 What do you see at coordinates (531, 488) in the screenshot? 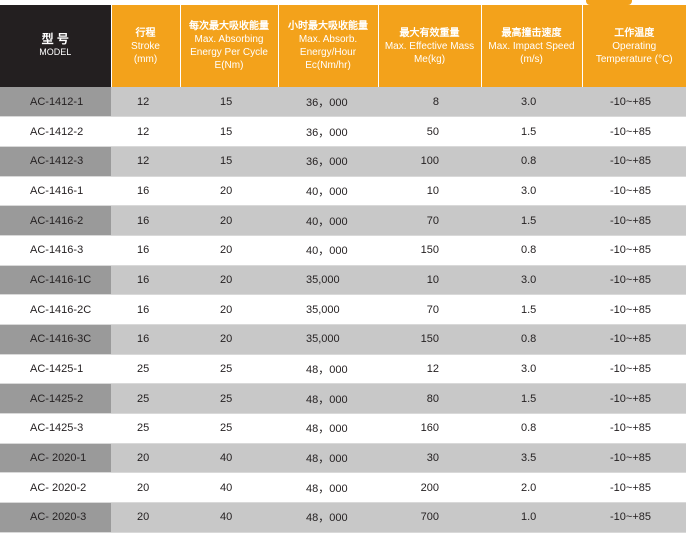
I see `cell-speed: 2.0` at bounding box center [531, 488].